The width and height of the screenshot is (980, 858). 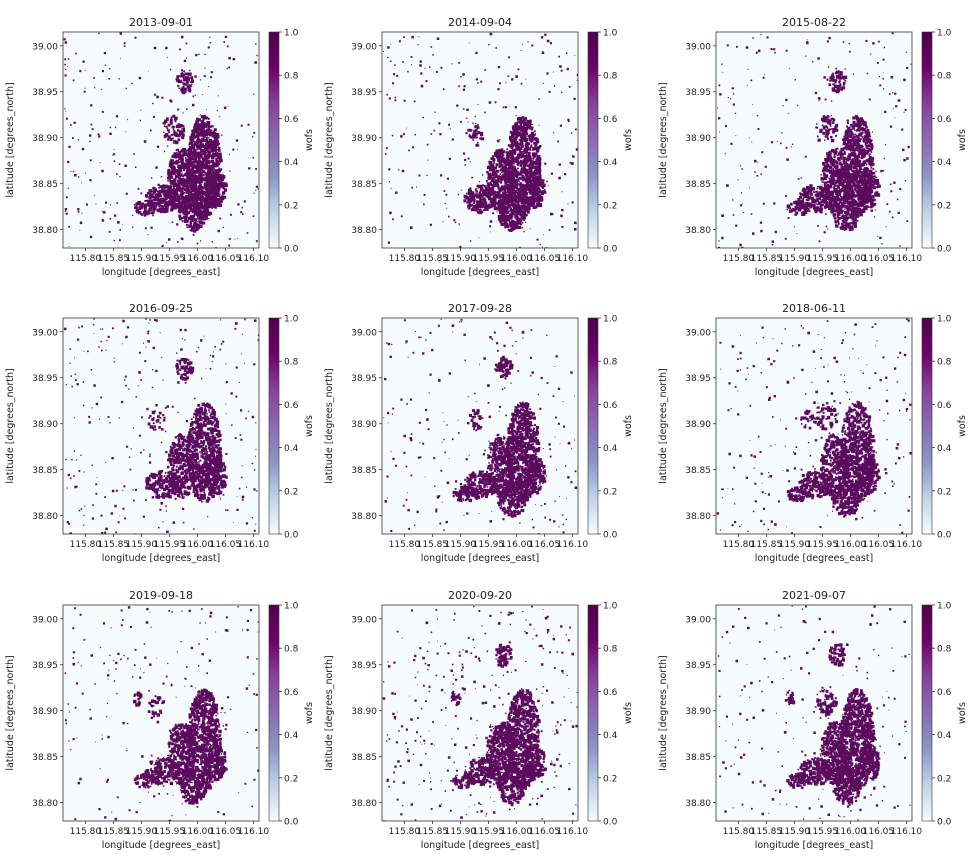 I want to click on y-tick-label: 38.85, so click(x=698, y=471).